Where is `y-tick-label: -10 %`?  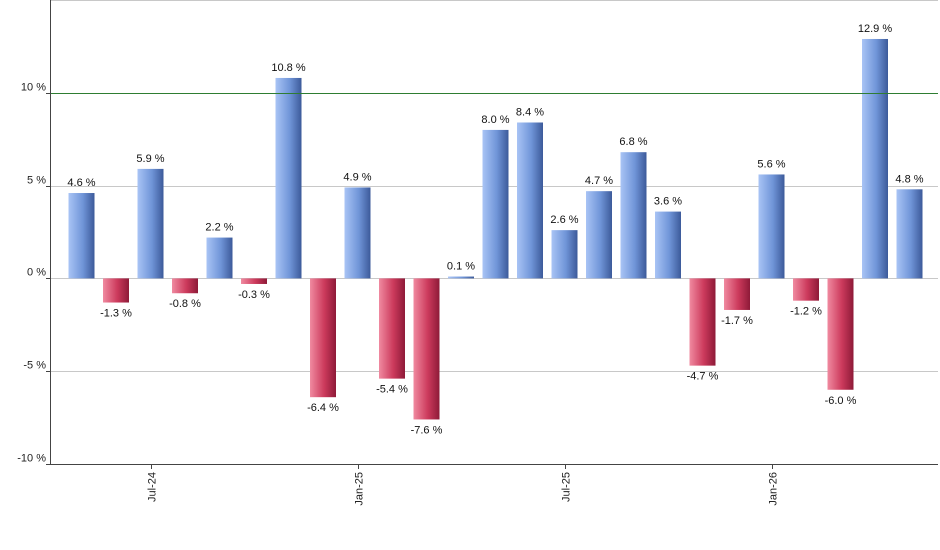
y-tick-label: -10 % is located at coordinates (31, 459).